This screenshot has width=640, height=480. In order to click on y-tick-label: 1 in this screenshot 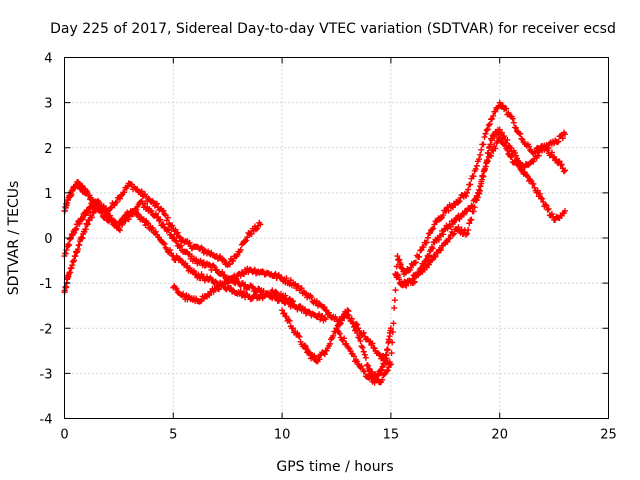, I will do `click(48, 194)`.